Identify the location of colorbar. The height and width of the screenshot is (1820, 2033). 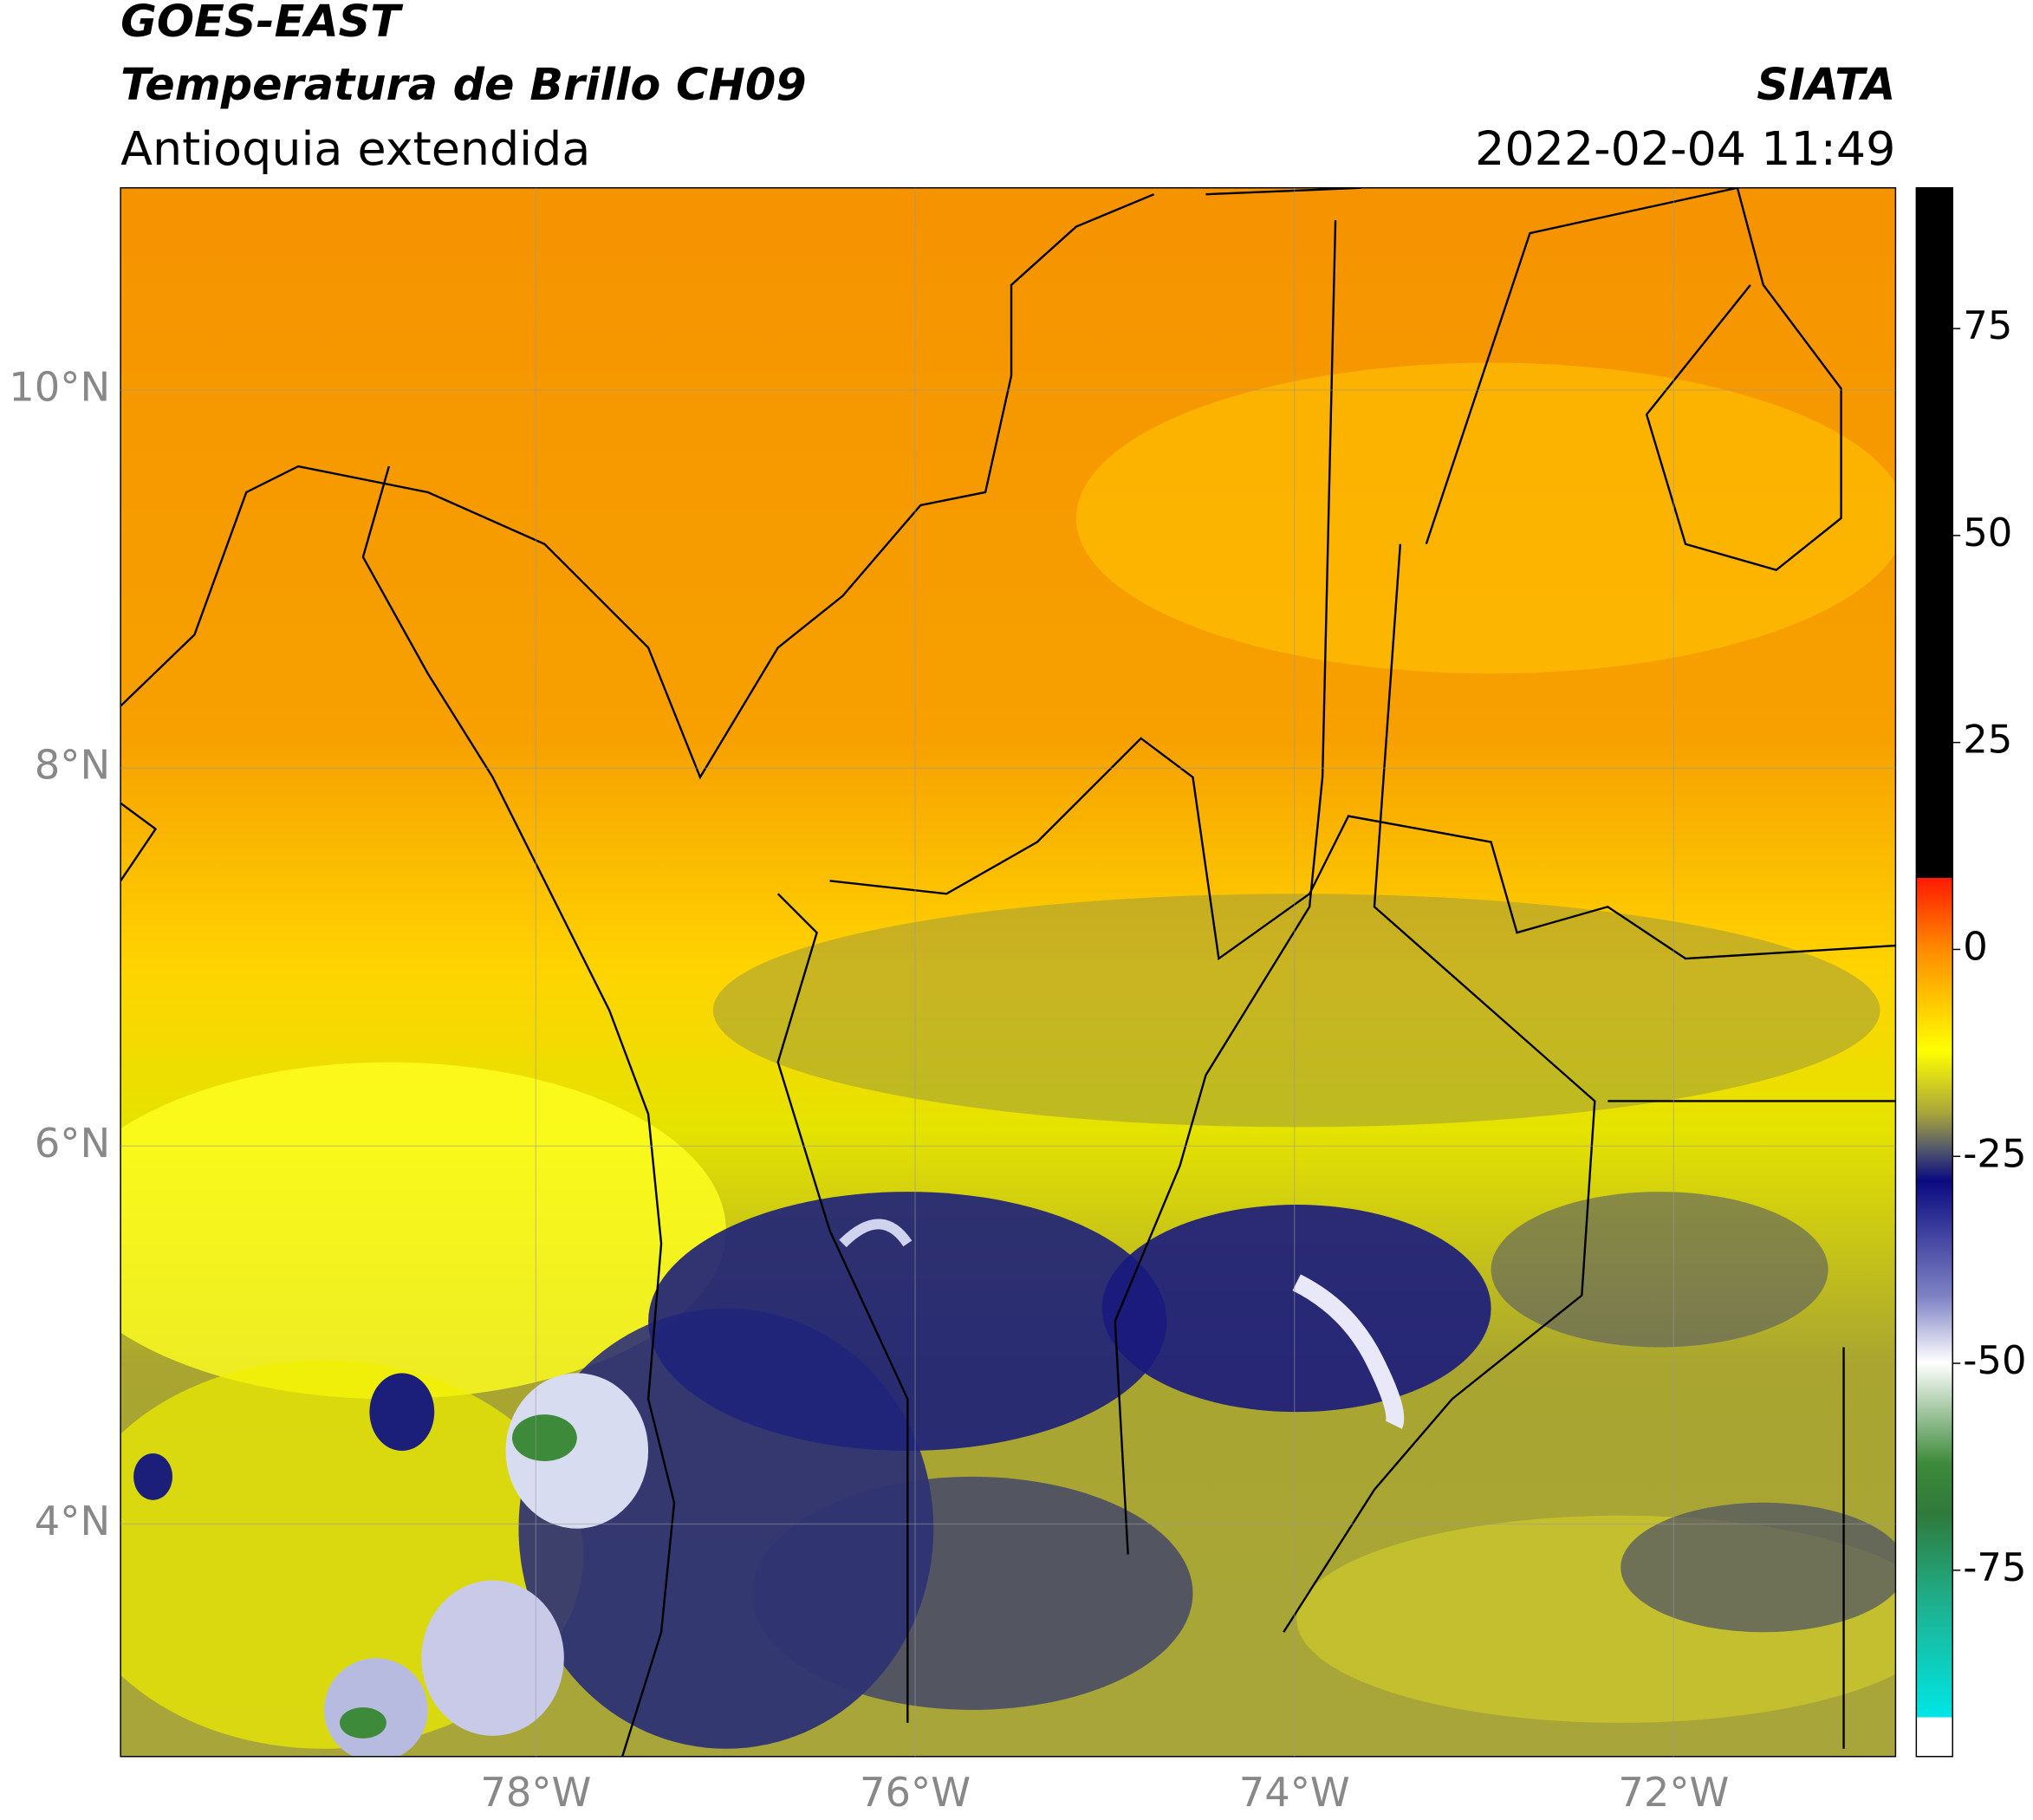
(1934, 972).